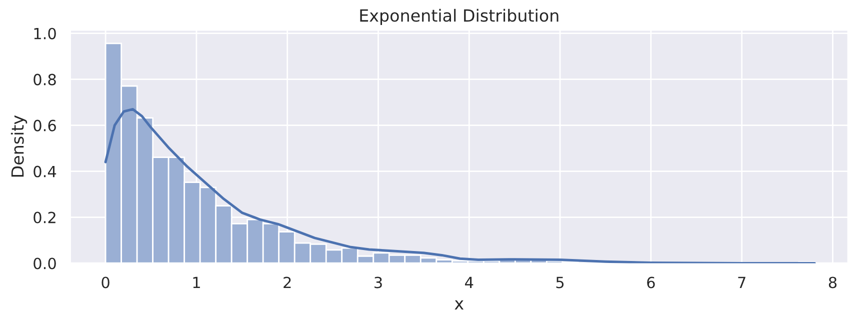 The height and width of the screenshot is (325, 855). I want to click on x-tick-label: 5, so click(560, 282).